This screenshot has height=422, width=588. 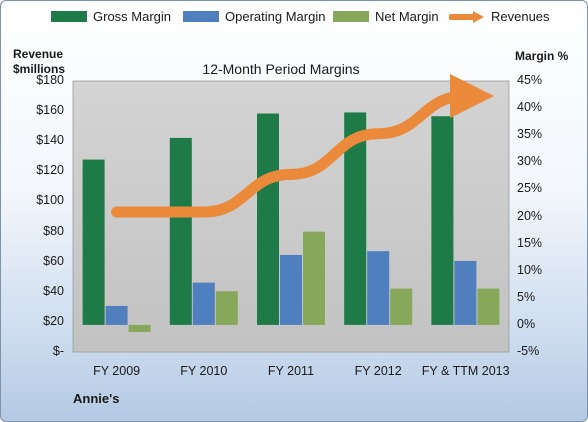 I want to click on category-label: FY 2010, so click(x=204, y=371).